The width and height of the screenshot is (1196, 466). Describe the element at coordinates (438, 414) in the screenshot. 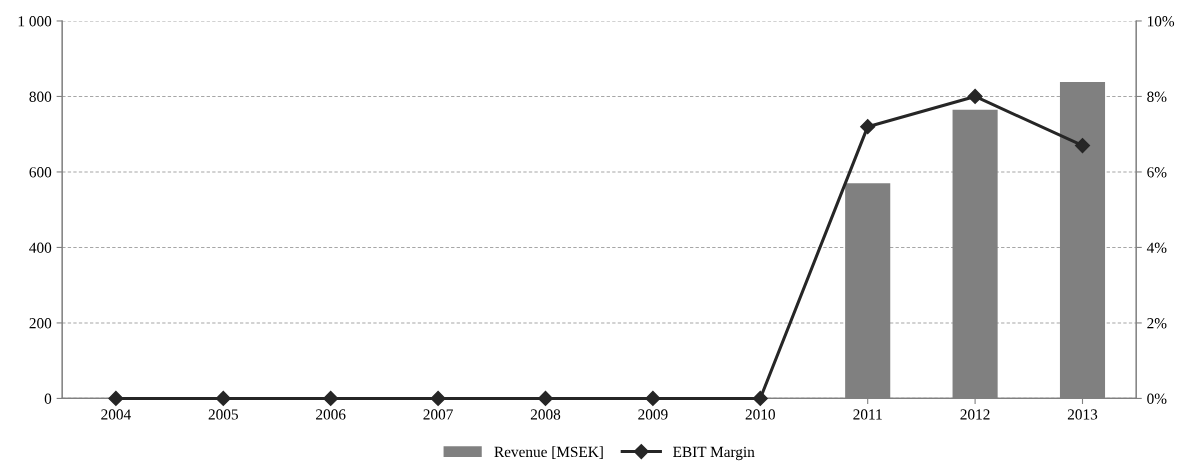

I see `x-tick-label: 2007` at that location.